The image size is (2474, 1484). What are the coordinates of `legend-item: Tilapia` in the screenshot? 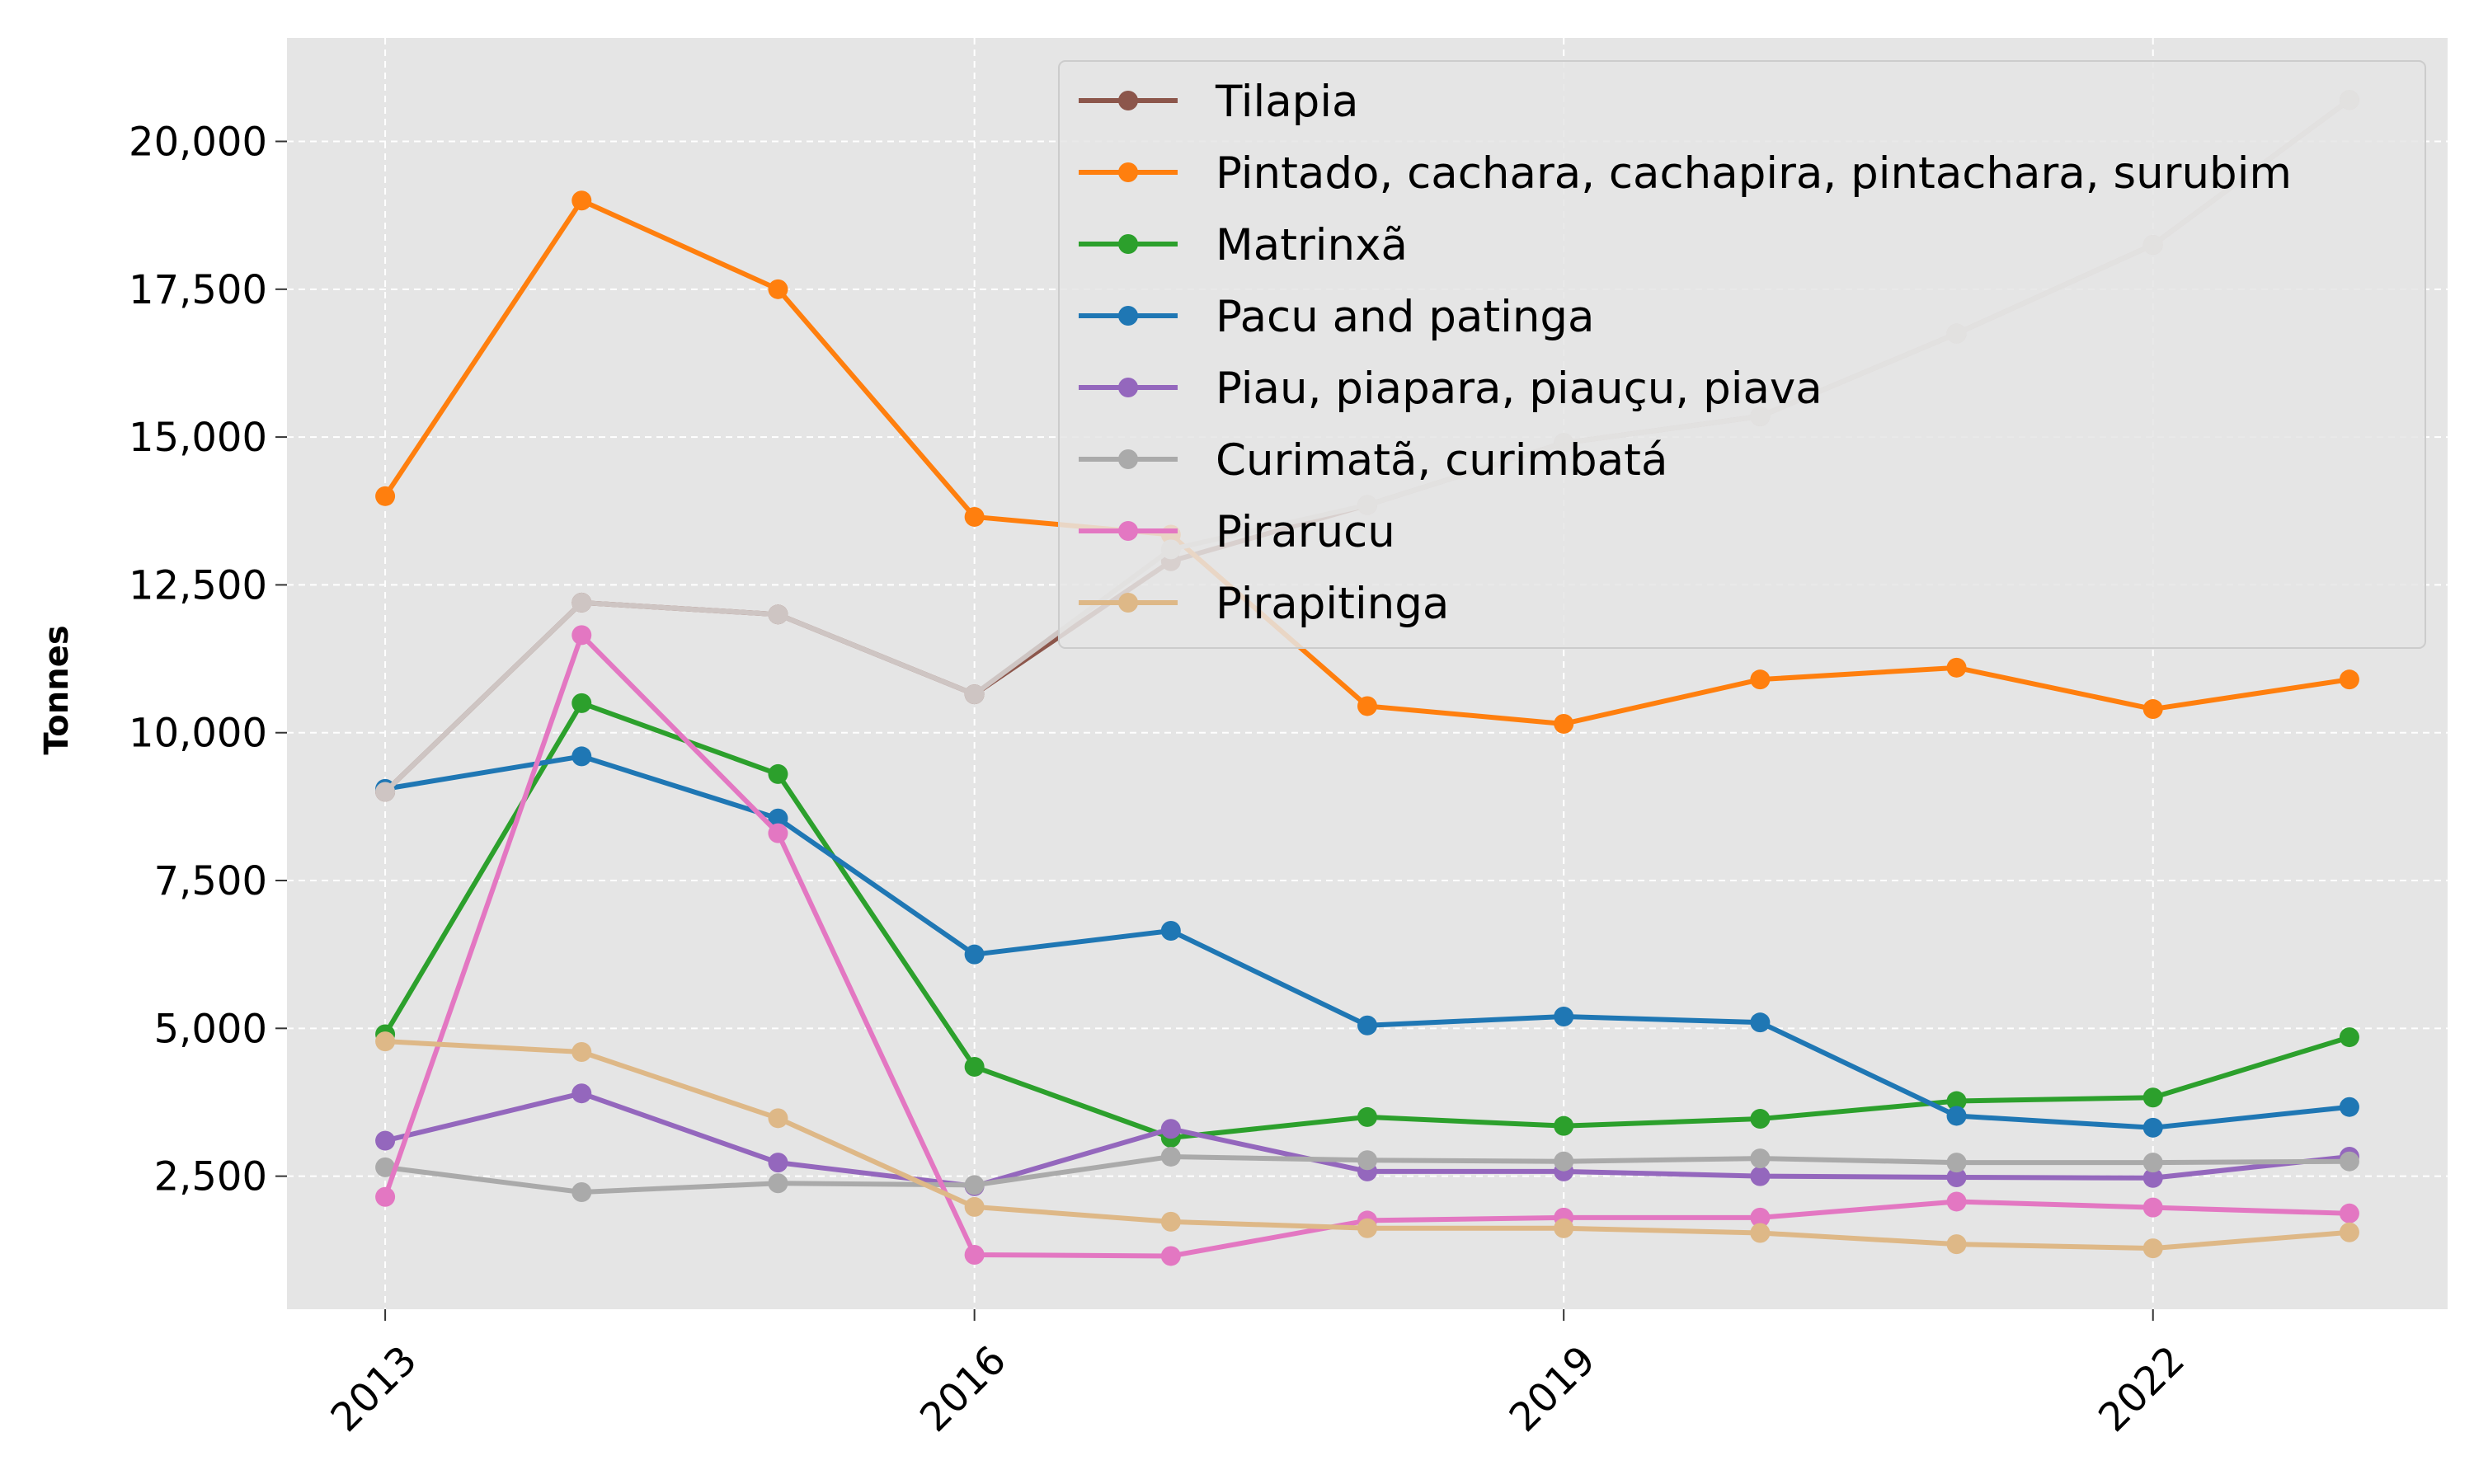 It's located at (1219, 102).